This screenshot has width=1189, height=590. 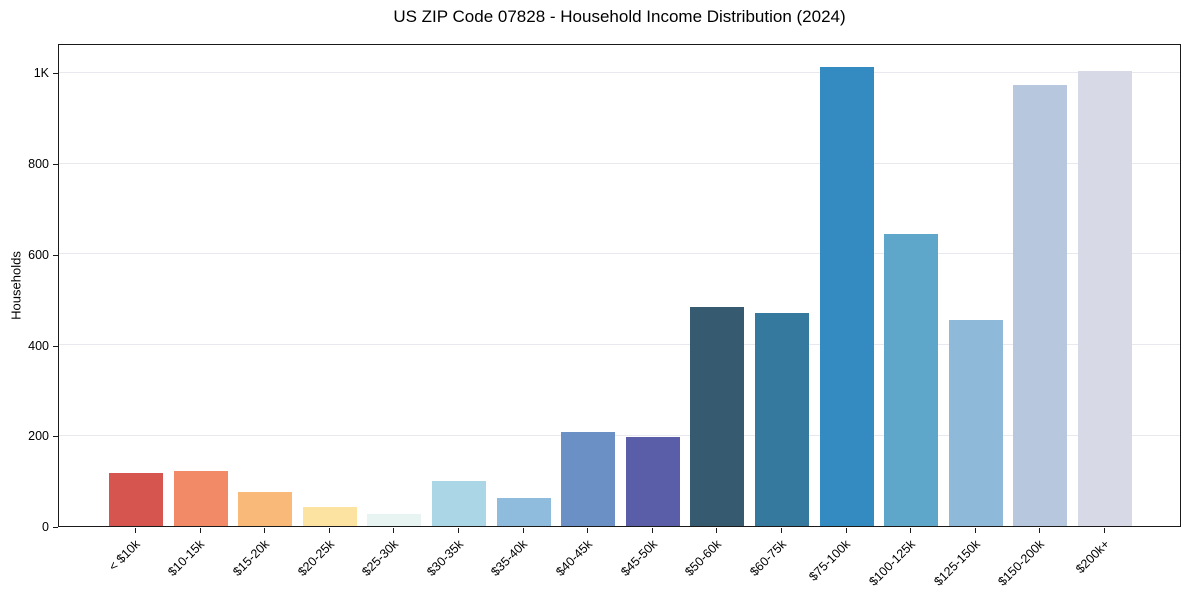 What do you see at coordinates (846, 296) in the screenshot?
I see `bar-$75-100k` at bounding box center [846, 296].